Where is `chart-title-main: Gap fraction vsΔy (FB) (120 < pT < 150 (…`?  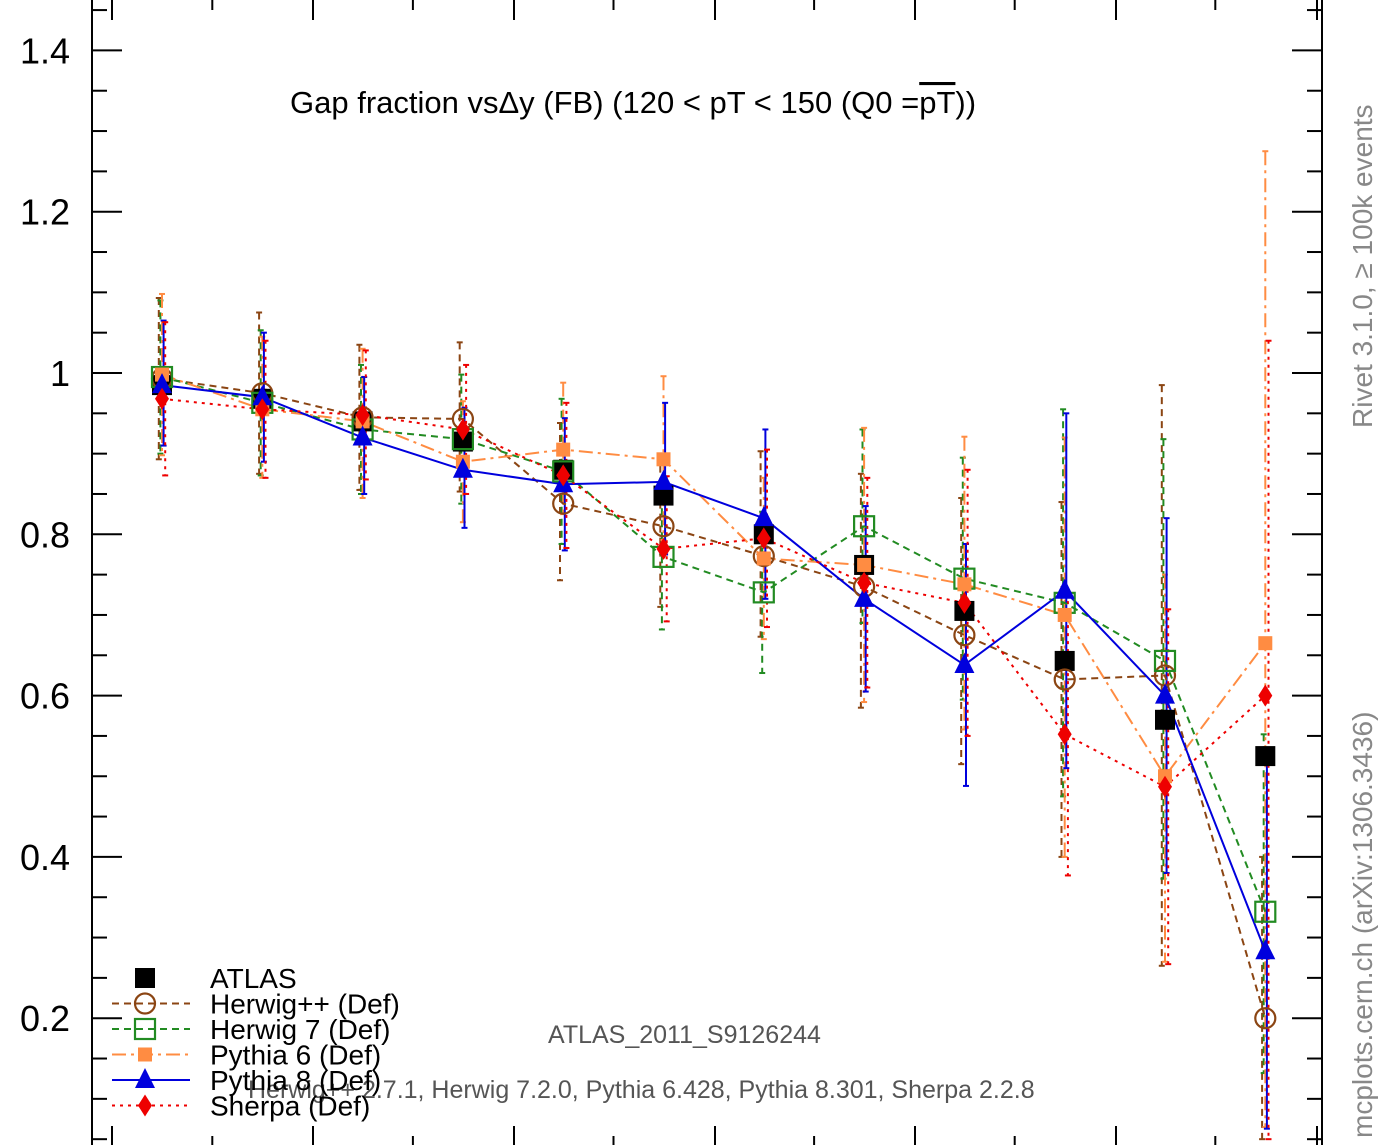
chart-title-main: Gap fraction vsΔy (FB) (120 < pT < 150 (… is located at coordinates (604, 102).